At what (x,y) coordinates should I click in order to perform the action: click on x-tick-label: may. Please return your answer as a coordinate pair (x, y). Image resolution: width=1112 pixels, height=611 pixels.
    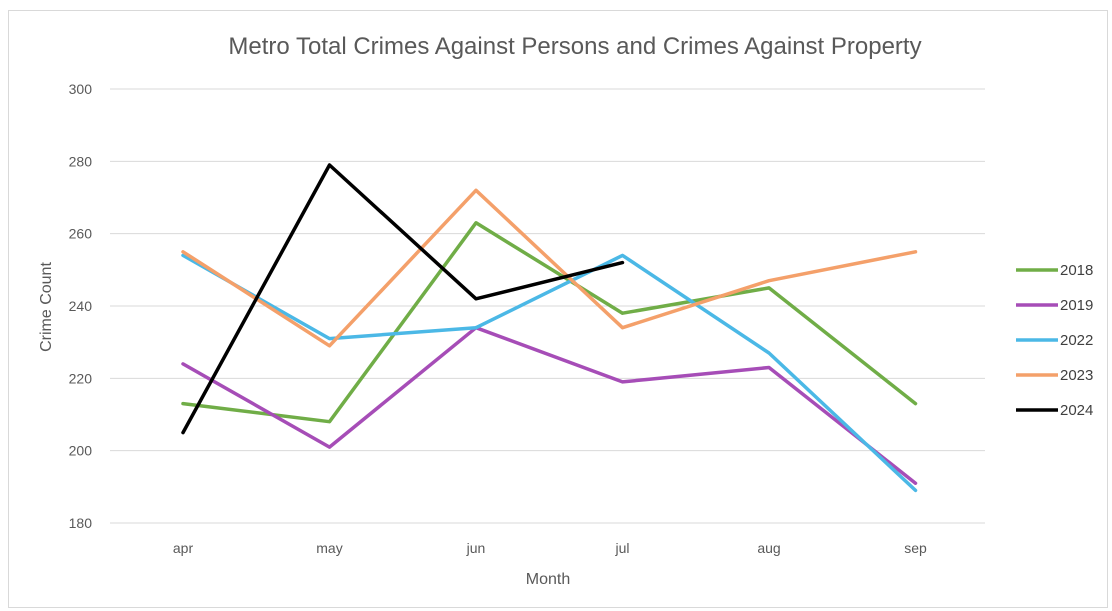
    Looking at the image, I should click on (329, 548).